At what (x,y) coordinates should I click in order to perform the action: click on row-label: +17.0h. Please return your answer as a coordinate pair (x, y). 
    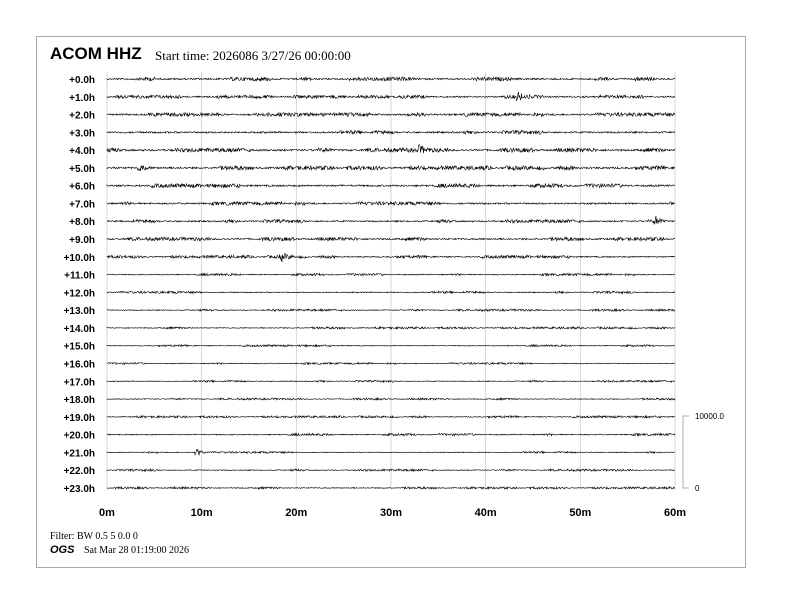
    Looking at the image, I should click on (79, 382).